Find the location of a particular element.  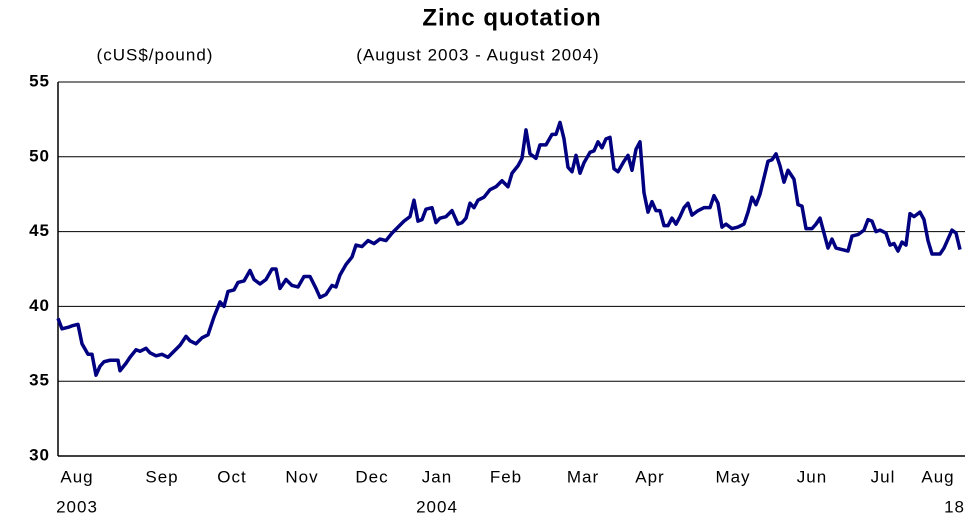

x-tick-label: Jul is located at coordinates (883, 476).